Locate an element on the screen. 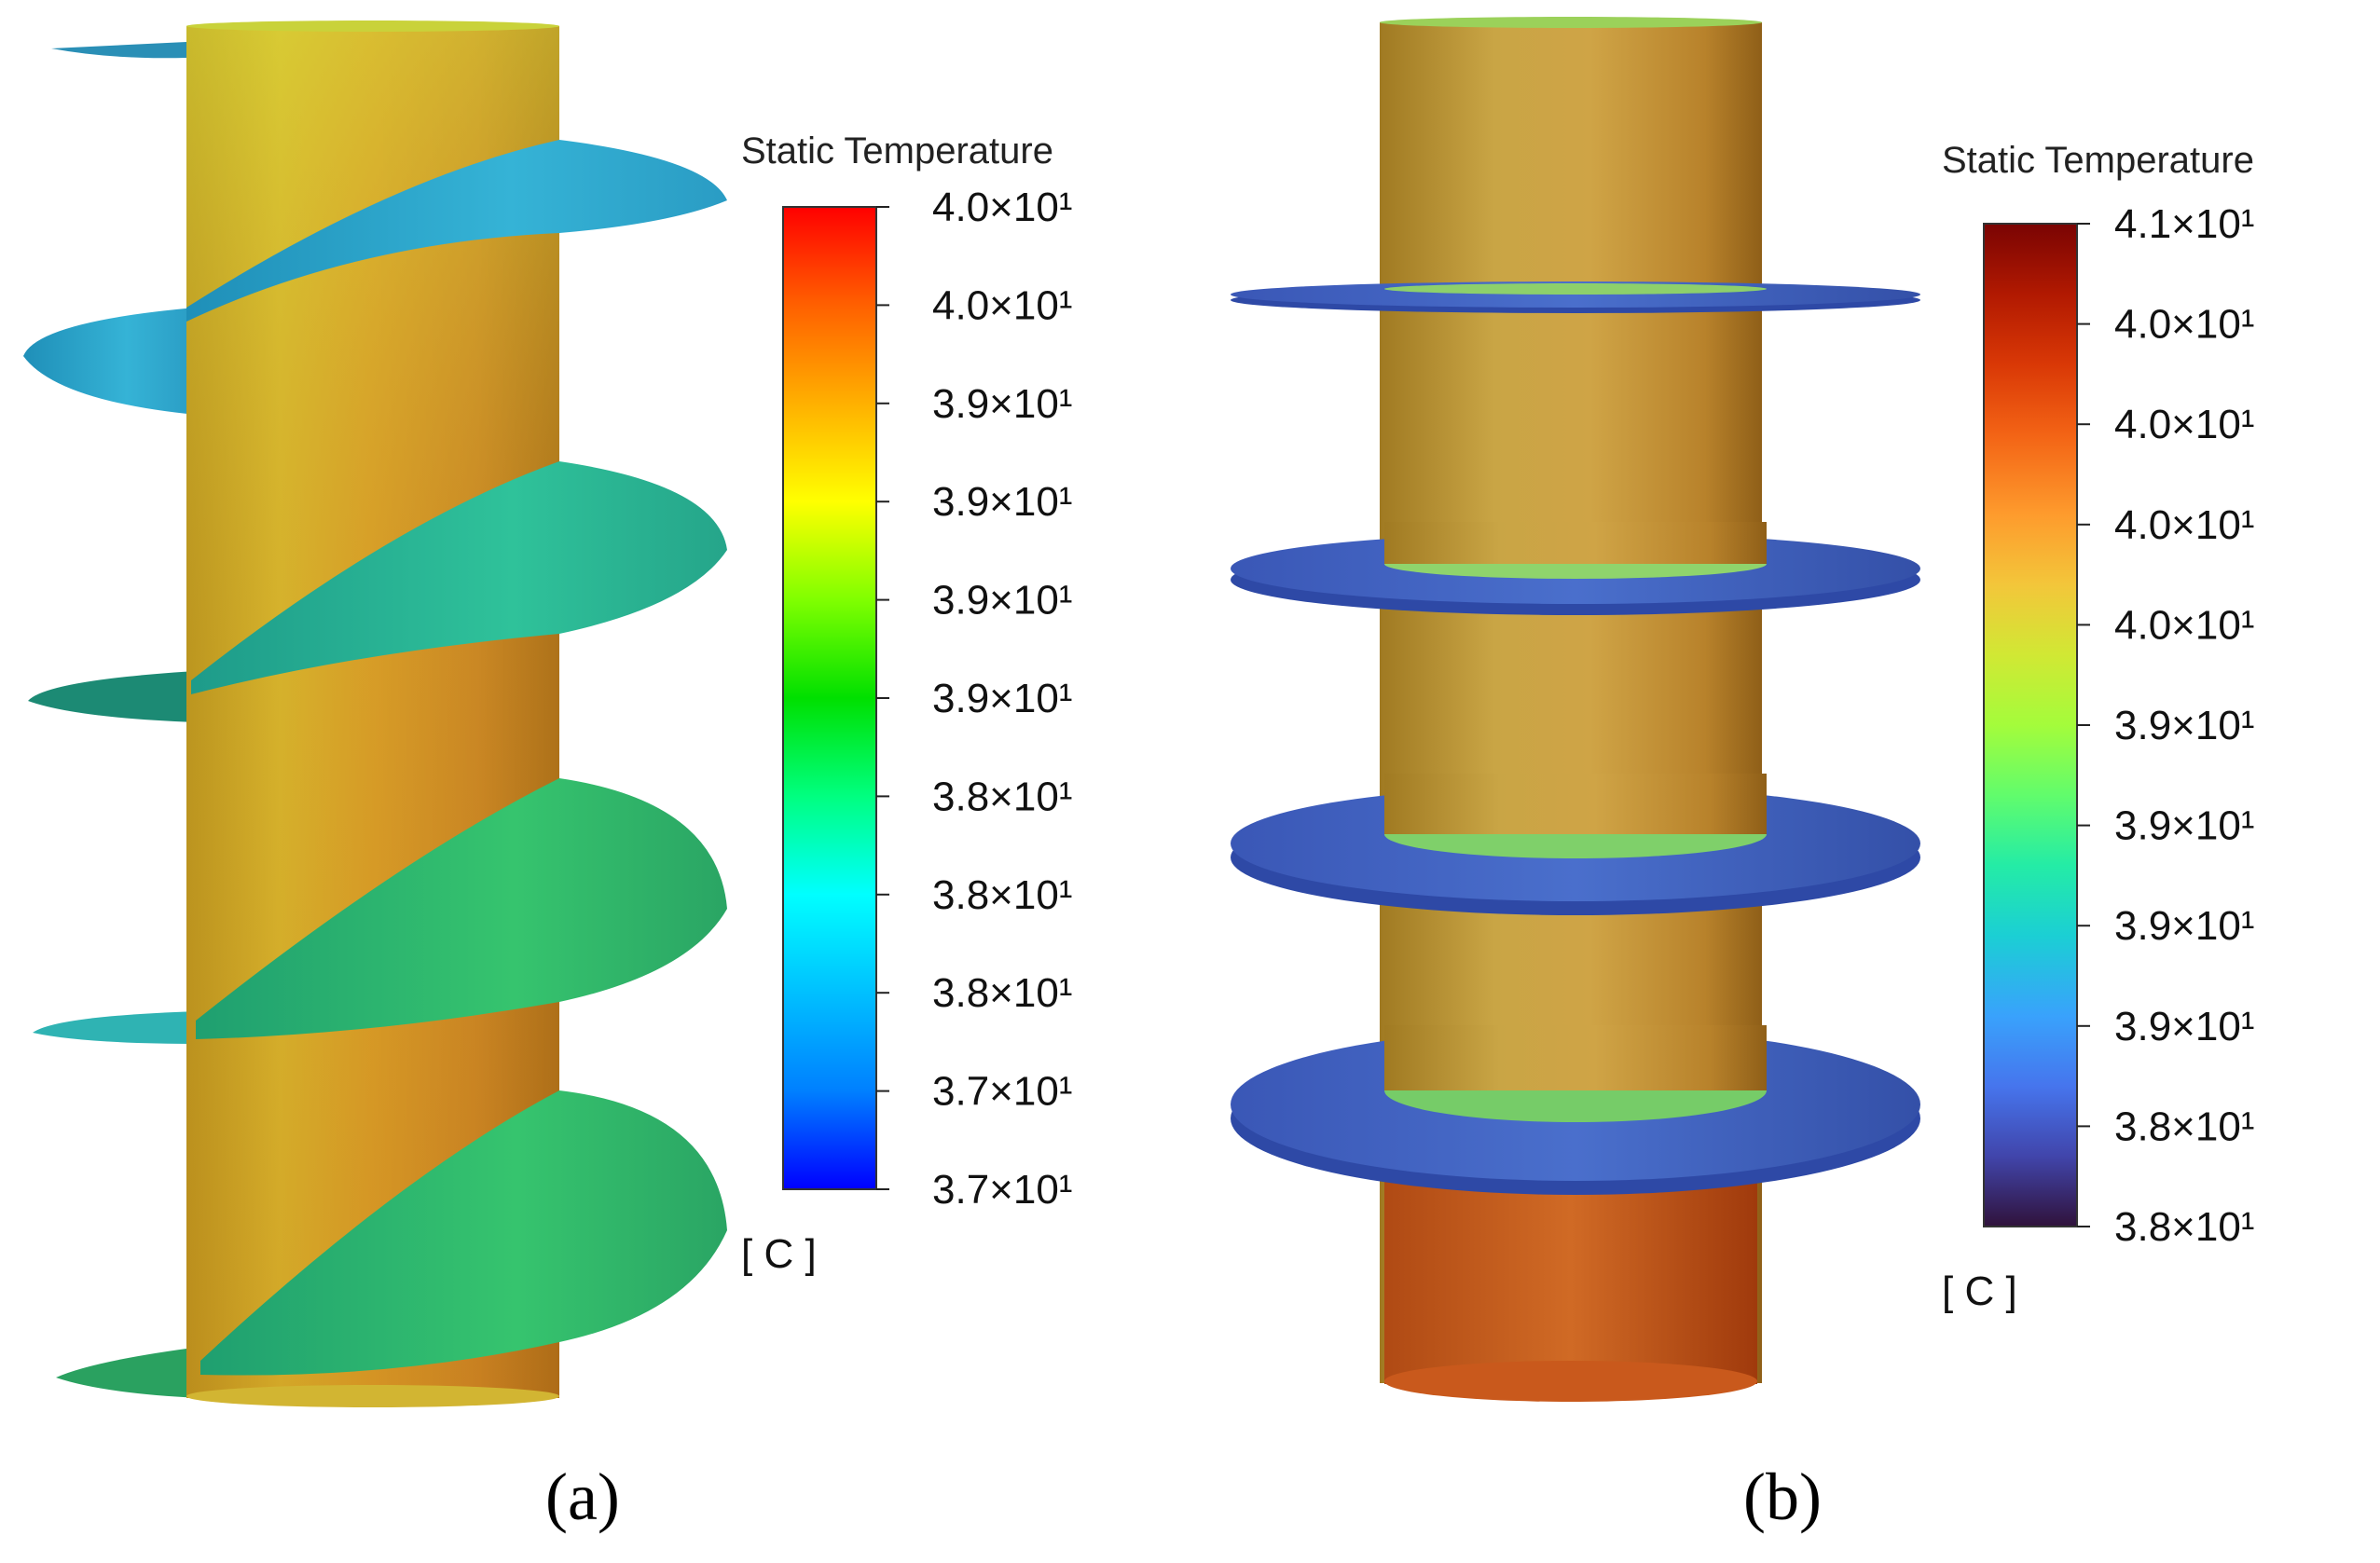 This screenshot has height=1563, width=2380. caption-a: (a) is located at coordinates (582, 1497).